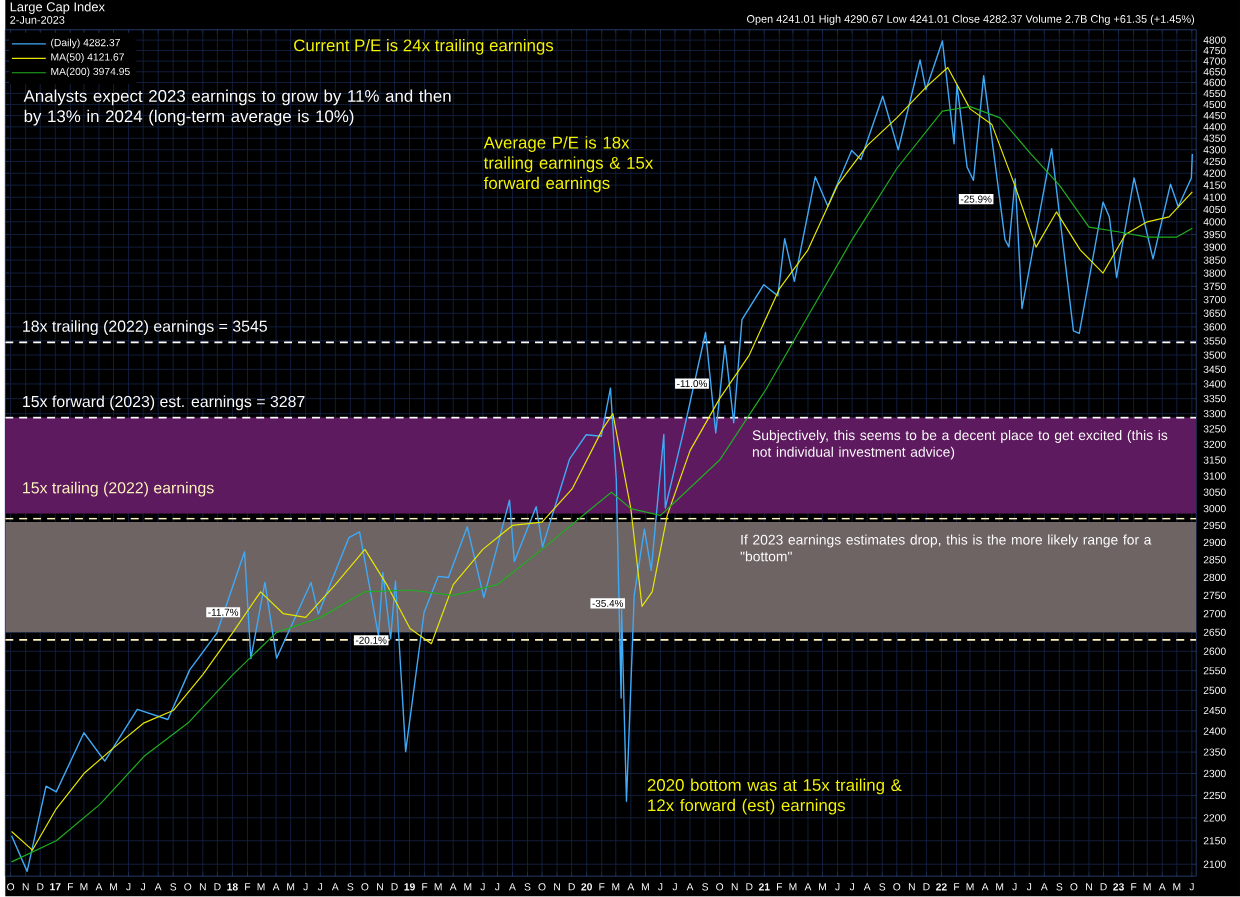 The height and width of the screenshot is (897, 1240). Describe the element at coordinates (85, 43) in the screenshot. I see `legend-label: (Daily) 4282.37` at that location.